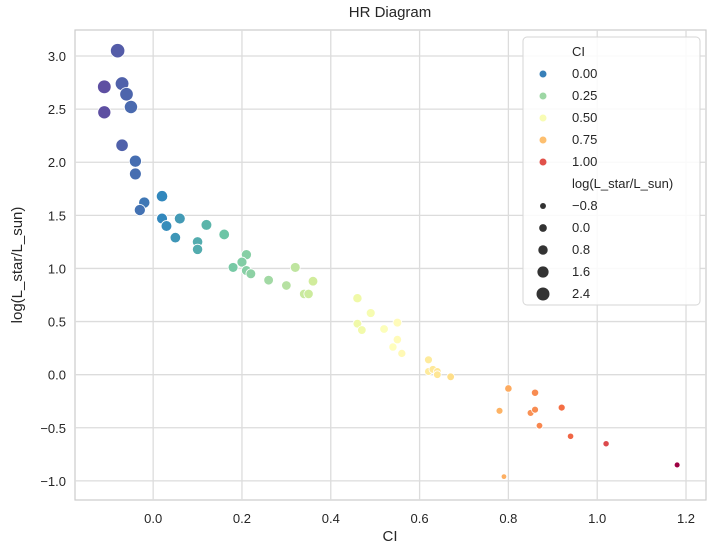 The width and height of the screenshot is (720, 555). I want to click on x-axis-label: CI, so click(390, 536).